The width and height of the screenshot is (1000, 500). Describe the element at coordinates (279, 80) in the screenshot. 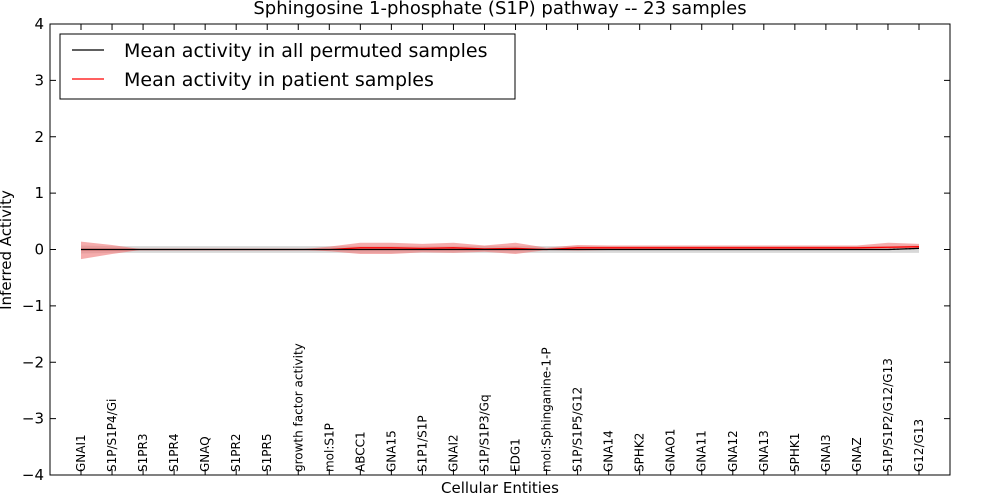

I see `legend-label-patient: Mean activity in patient samples` at that location.